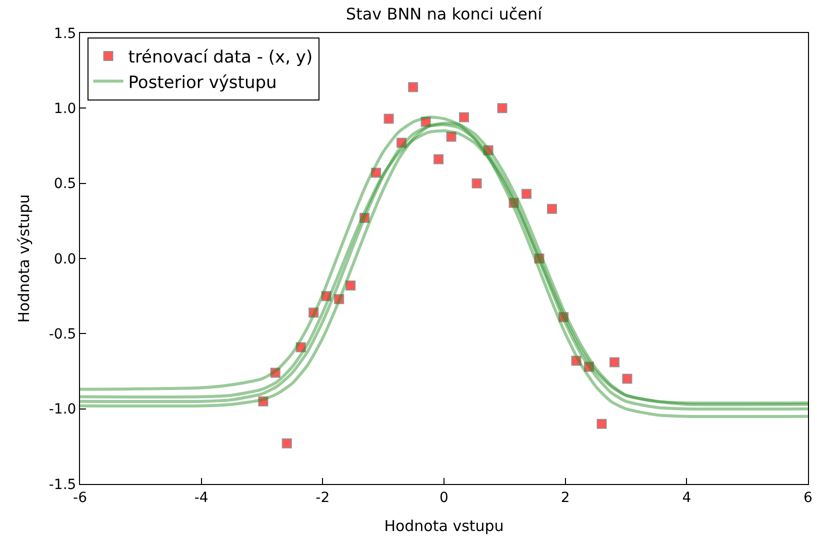 The image size is (825, 543). What do you see at coordinates (687, 498) in the screenshot?
I see `x-tick-label: 4` at bounding box center [687, 498].